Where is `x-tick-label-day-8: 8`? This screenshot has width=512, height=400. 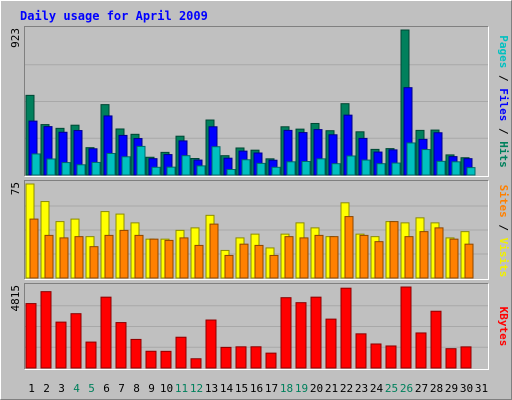
x-tick-label-day-8: 8 is located at coordinates (136, 388).